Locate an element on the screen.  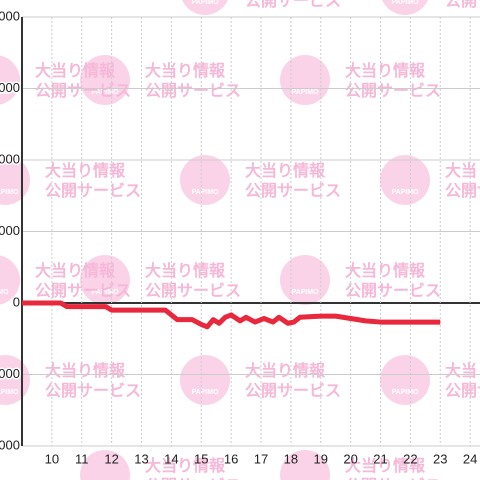
y-tick-label: 0 is located at coordinates (16, 301).